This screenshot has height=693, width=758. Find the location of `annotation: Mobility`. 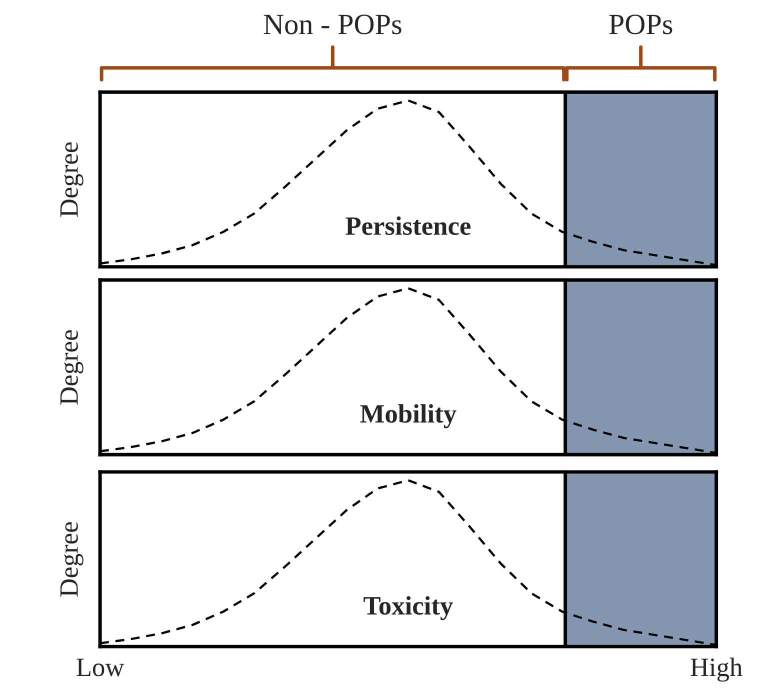

annotation: Mobility is located at coordinates (408, 416).